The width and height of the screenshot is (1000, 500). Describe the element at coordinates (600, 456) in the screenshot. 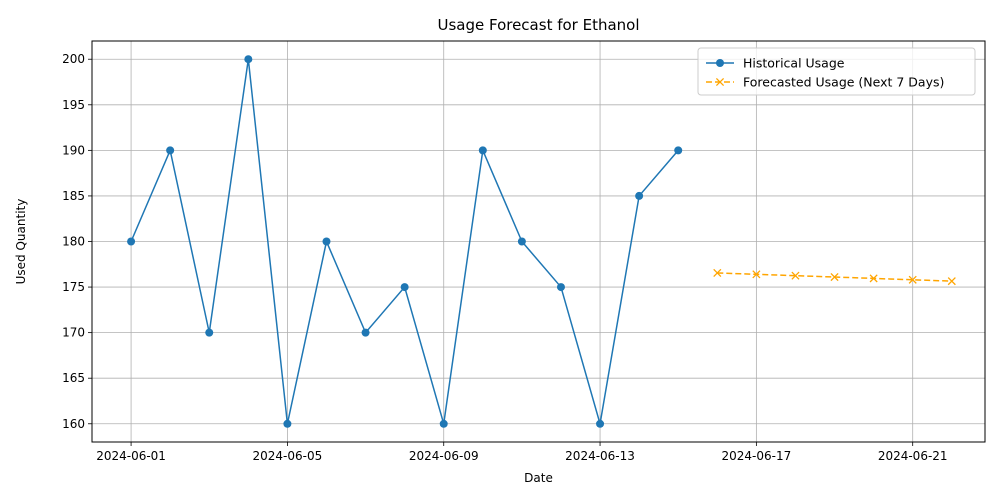

I see `x-tick-label: 2024-06-13` at that location.